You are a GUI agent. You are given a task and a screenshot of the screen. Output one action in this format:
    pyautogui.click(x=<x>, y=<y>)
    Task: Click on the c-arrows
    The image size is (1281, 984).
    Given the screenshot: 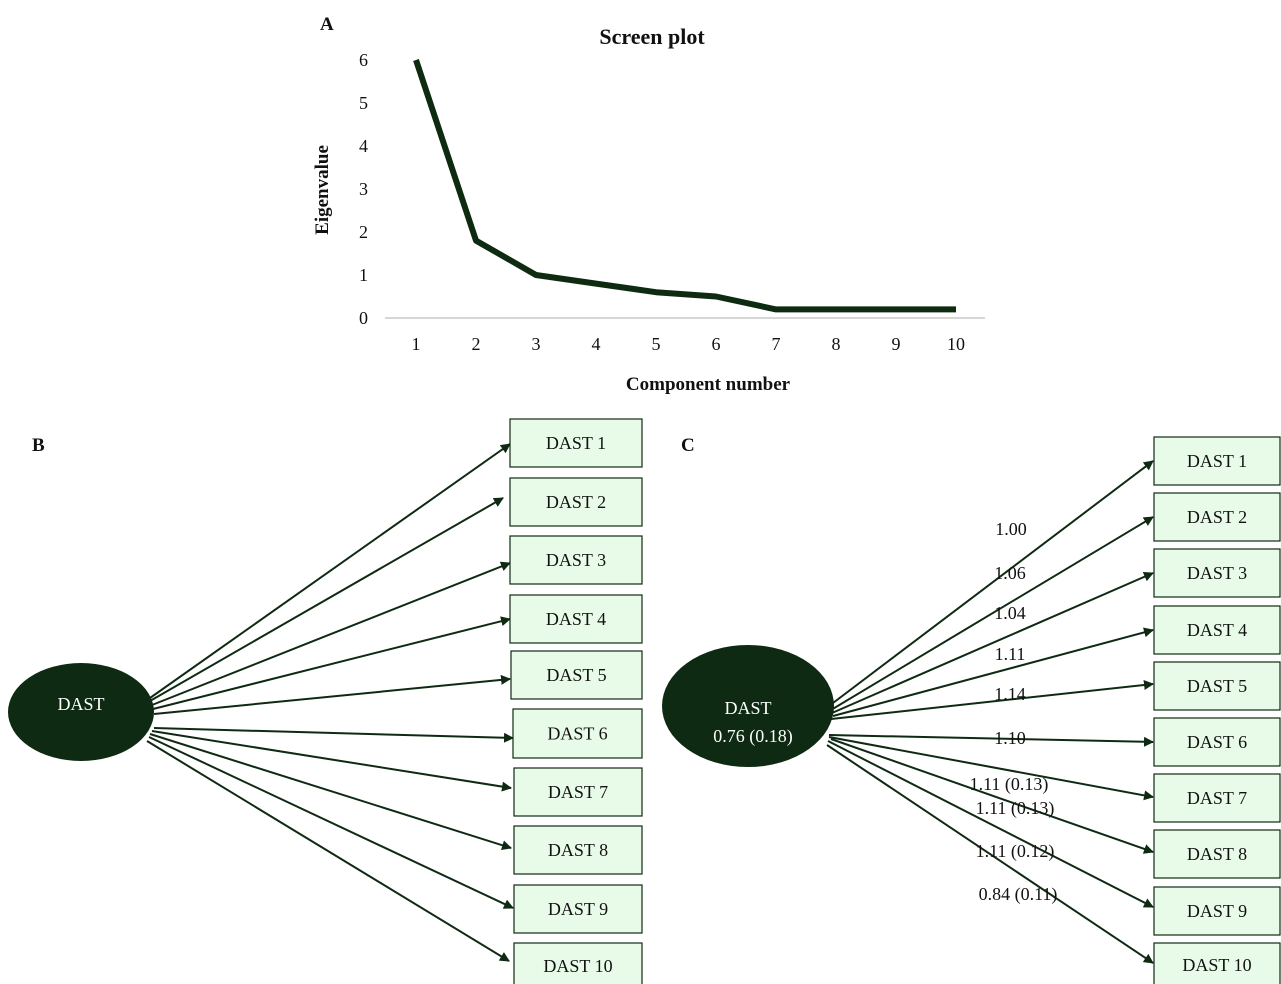 What is the action you would take?
    pyautogui.click(x=990, y=712)
    